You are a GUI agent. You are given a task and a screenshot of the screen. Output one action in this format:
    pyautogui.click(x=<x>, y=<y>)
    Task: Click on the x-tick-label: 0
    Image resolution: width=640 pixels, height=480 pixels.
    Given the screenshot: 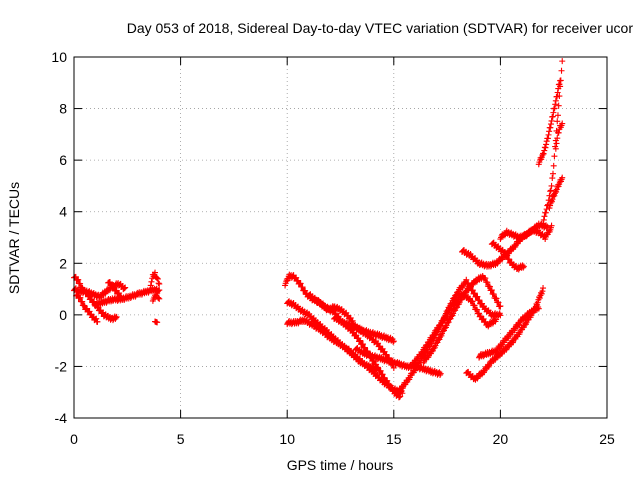 What is the action you would take?
    pyautogui.click(x=74, y=439)
    